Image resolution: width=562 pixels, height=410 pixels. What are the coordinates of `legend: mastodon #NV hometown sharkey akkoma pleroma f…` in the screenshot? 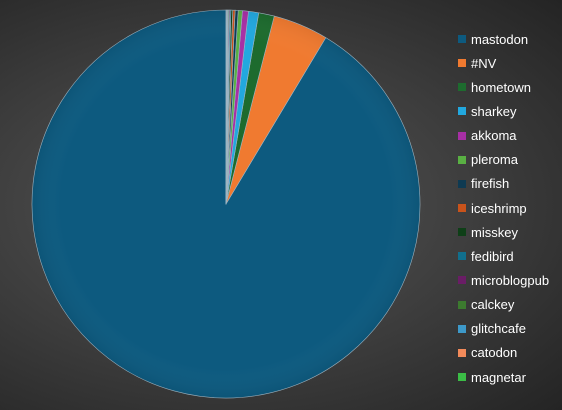 It's located at (503, 208).